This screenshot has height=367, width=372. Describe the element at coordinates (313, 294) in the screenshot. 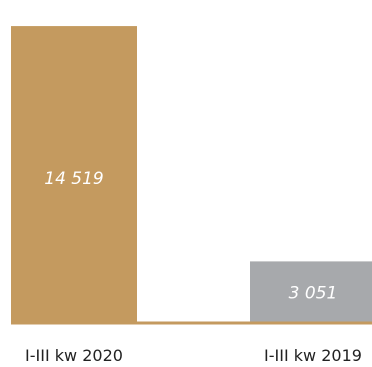

I see `value-label-2019: 3 051` at that location.